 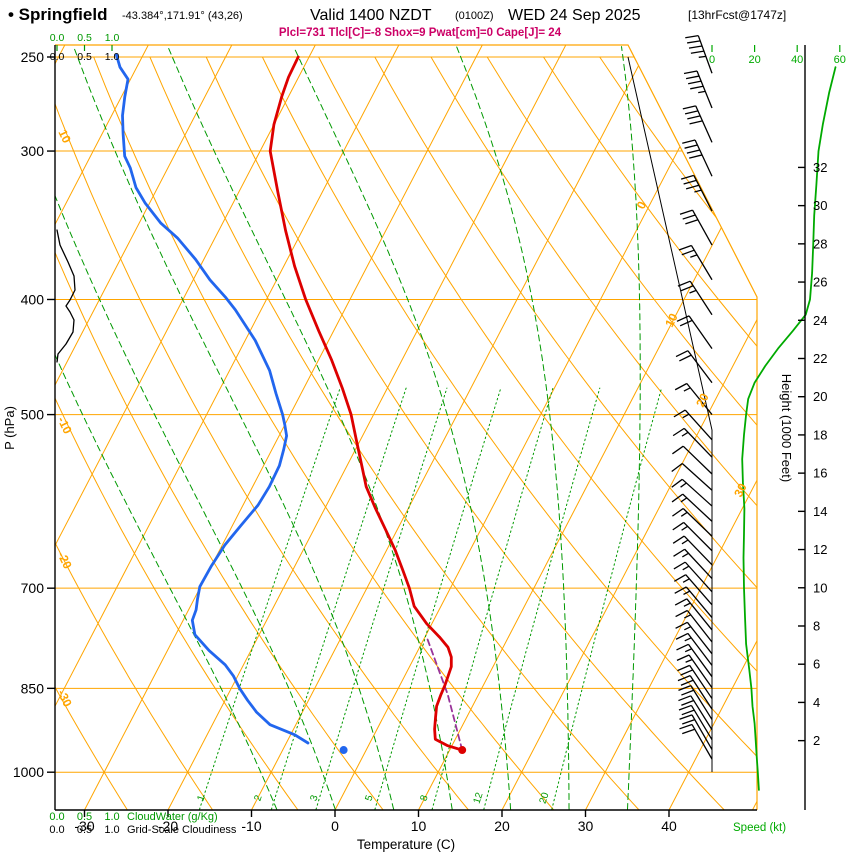 What do you see at coordinates (425, 797) in the screenshot?
I see `mixing-ratio-value-label: 8` at bounding box center [425, 797].